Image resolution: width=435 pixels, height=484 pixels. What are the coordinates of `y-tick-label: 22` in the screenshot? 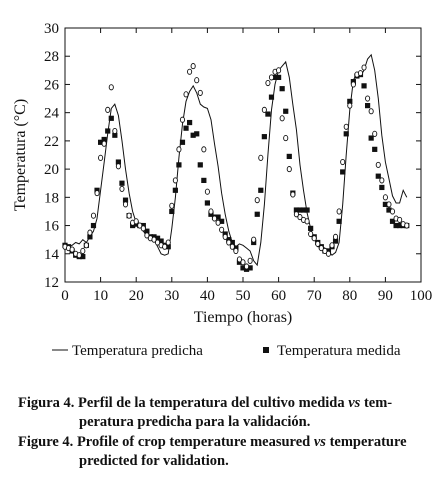 It's located at (51, 142).